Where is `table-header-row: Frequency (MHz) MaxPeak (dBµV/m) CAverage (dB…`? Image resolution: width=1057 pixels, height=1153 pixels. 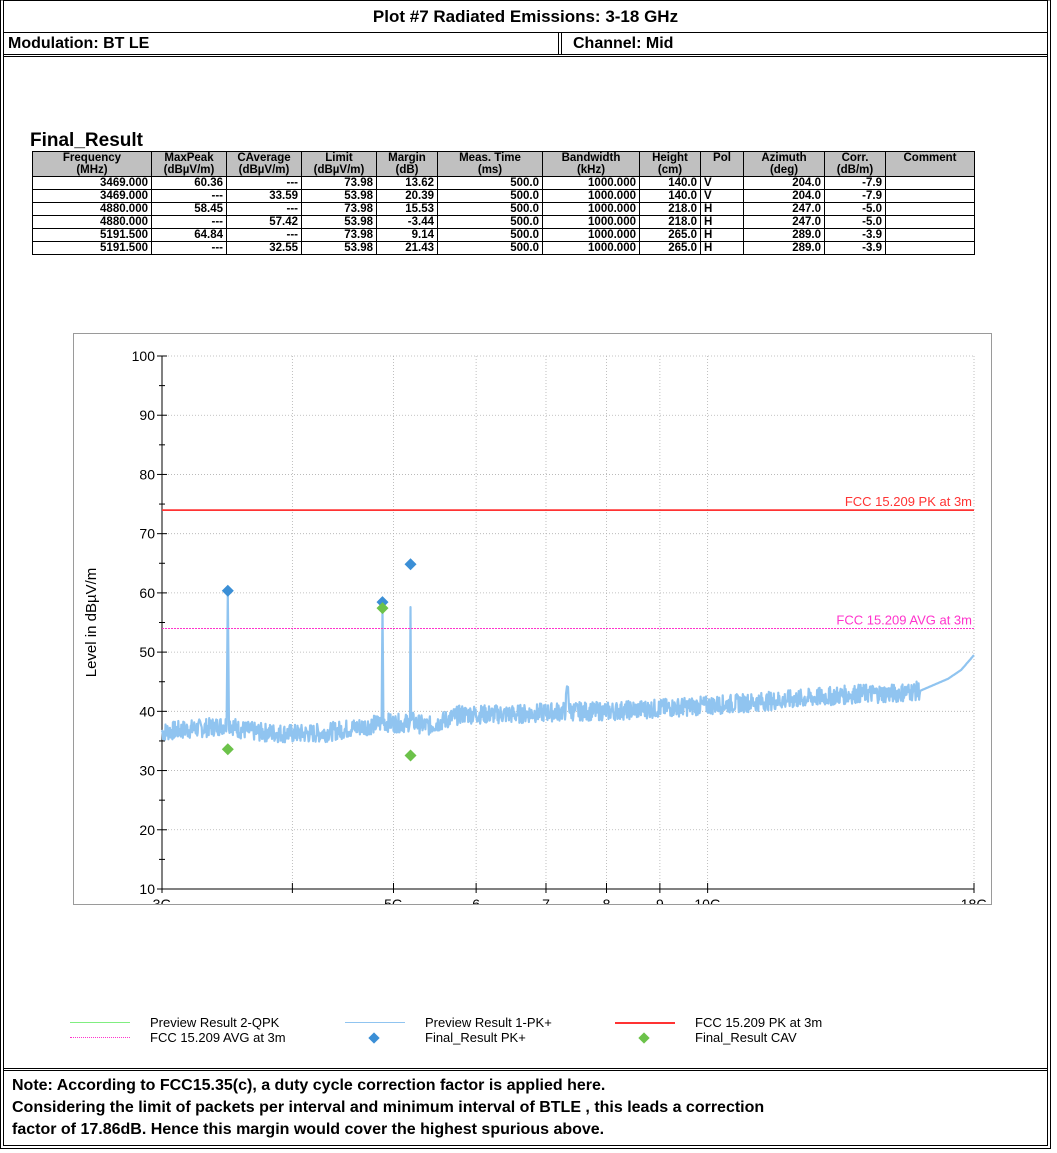 table-header-row: Frequency (MHz) MaxPeak (dBµV/m) CAverage (dB… is located at coordinates (503, 164).